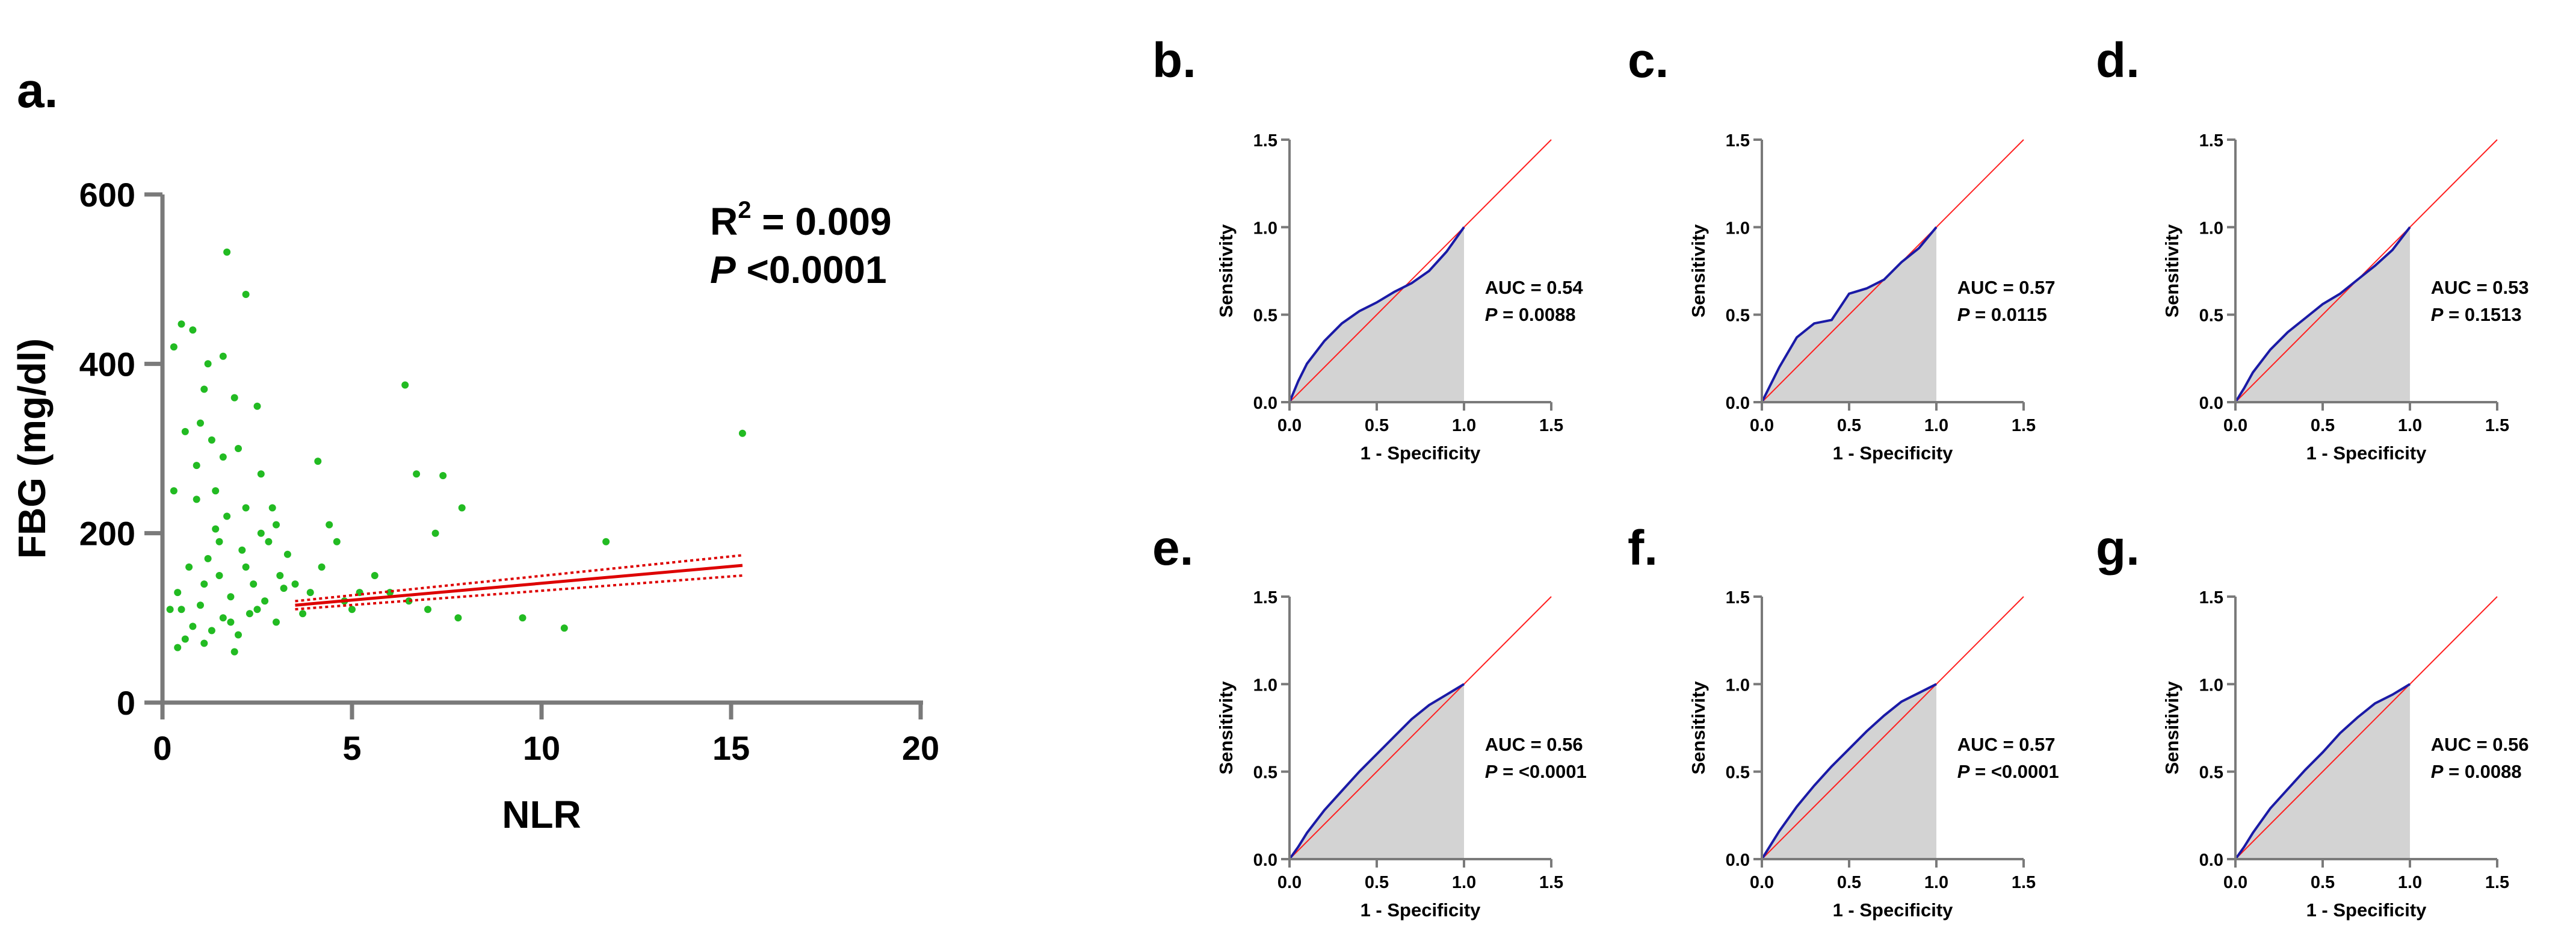  What do you see at coordinates (1534, 287) in the screenshot?
I see `auc-value: AUC = 0.54` at bounding box center [1534, 287].